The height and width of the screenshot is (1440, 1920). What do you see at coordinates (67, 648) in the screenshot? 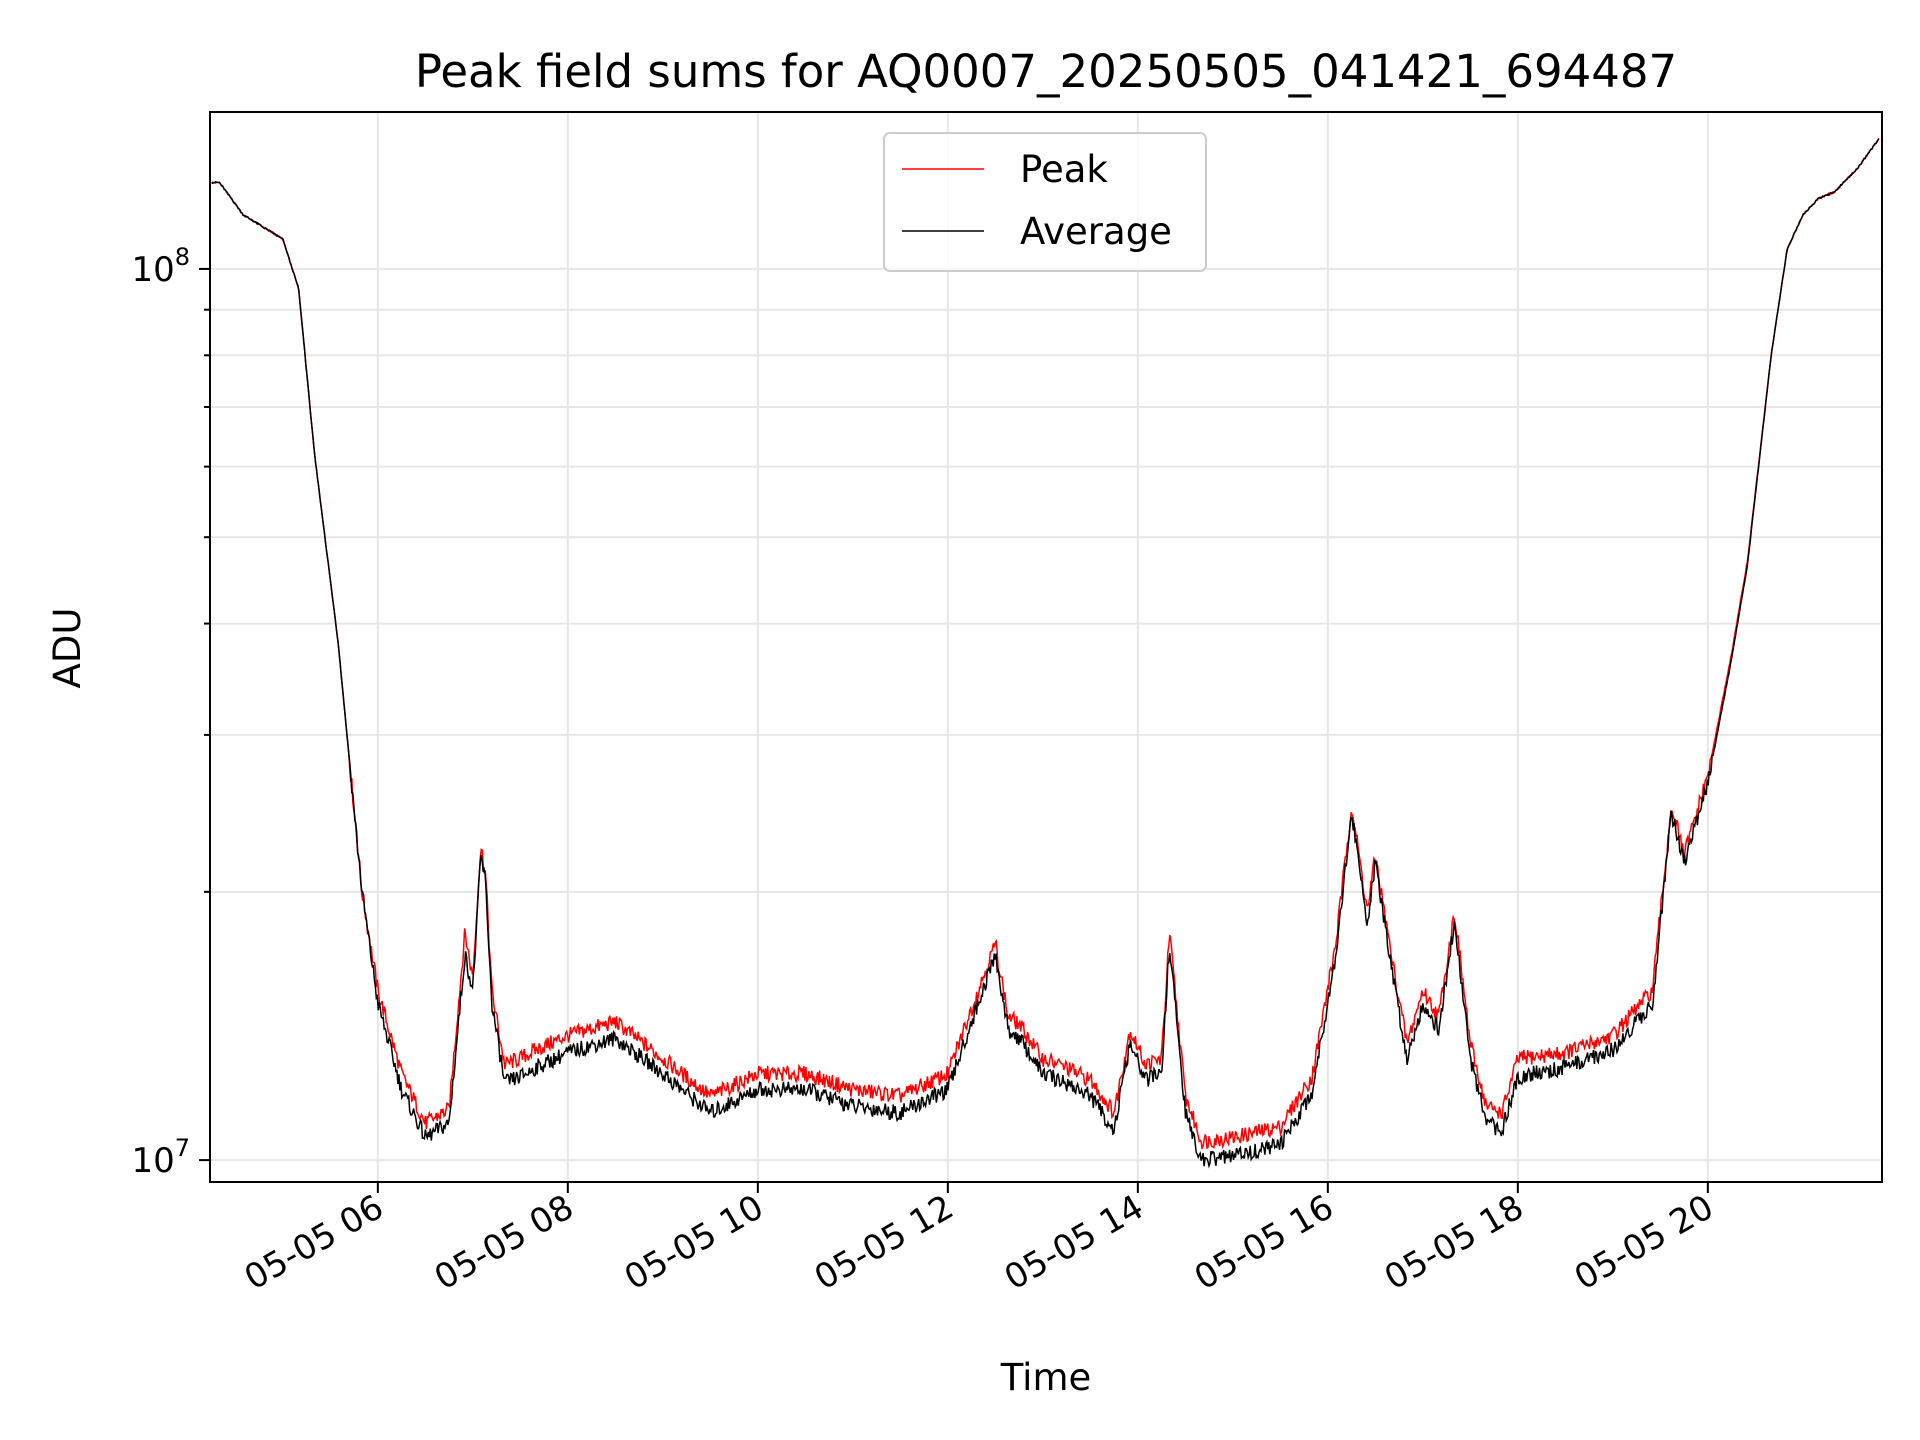
I see `y-axis-label: ADU` at bounding box center [67, 648].